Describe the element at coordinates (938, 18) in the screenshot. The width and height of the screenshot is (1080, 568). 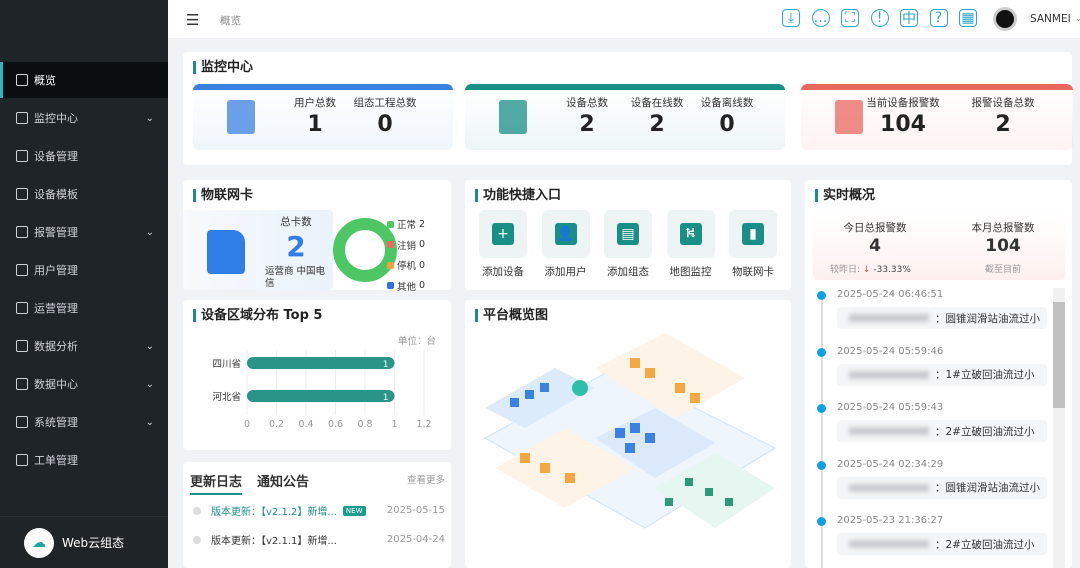
I see `help-book-icon: ?` at that location.